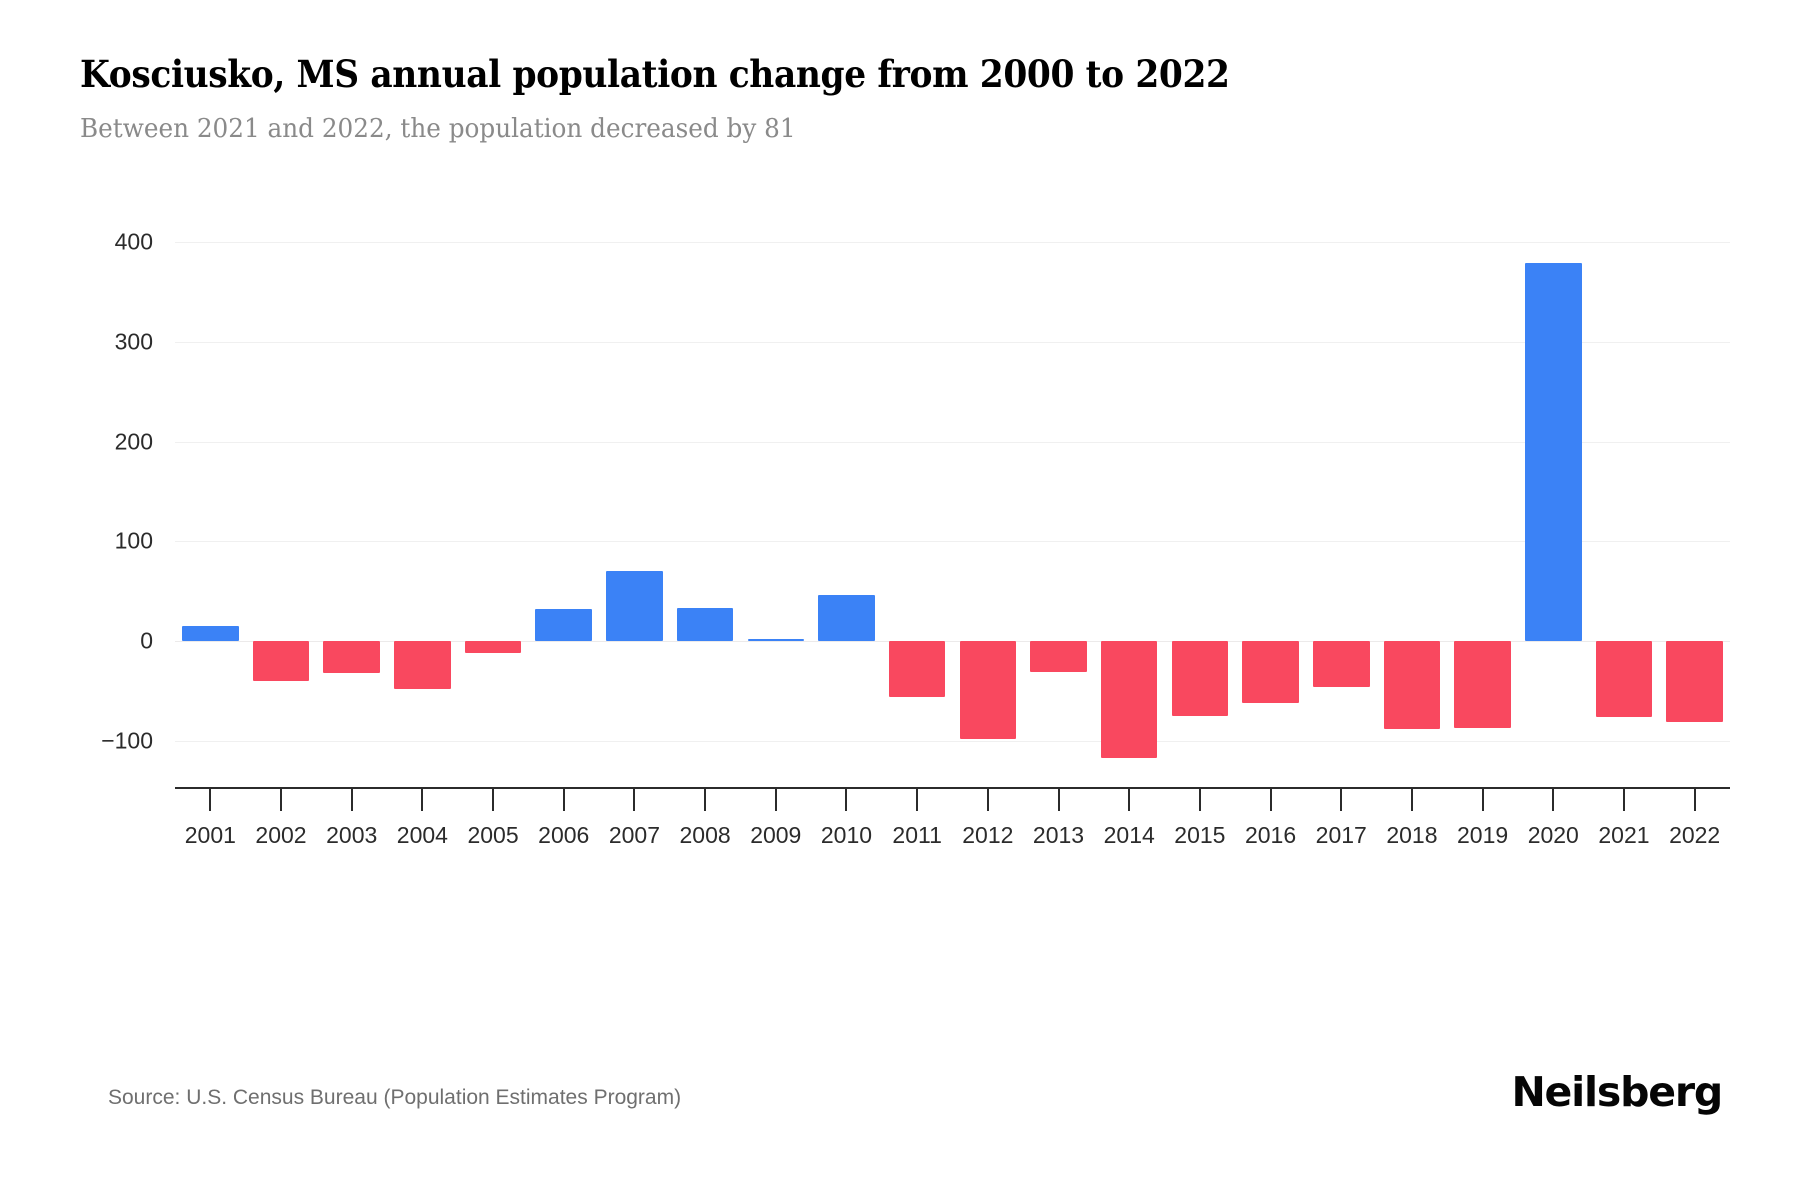 Image resolution: width=1800 pixels, height=1200 pixels. What do you see at coordinates (917, 669) in the screenshot?
I see `bar-2011` at bounding box center [917, 669].